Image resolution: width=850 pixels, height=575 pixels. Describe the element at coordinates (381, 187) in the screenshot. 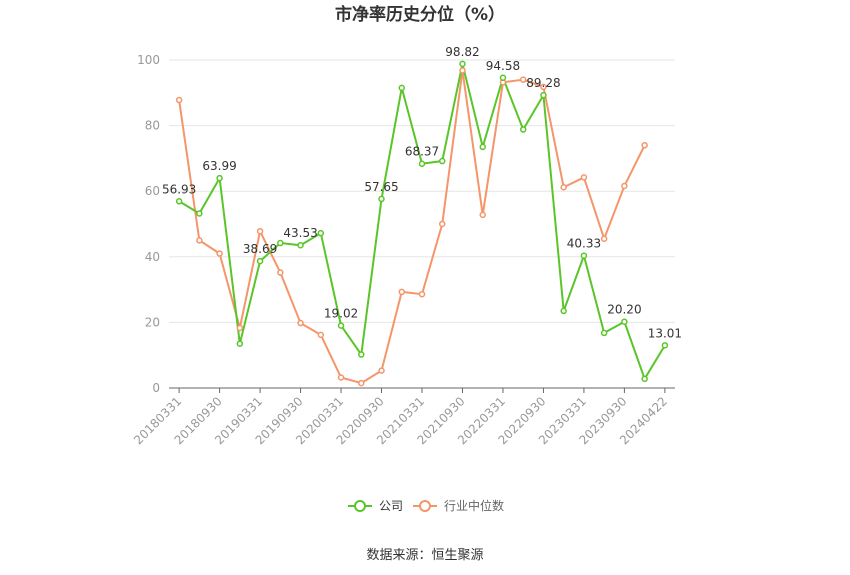

I see `data-label: 57.65` at that location.